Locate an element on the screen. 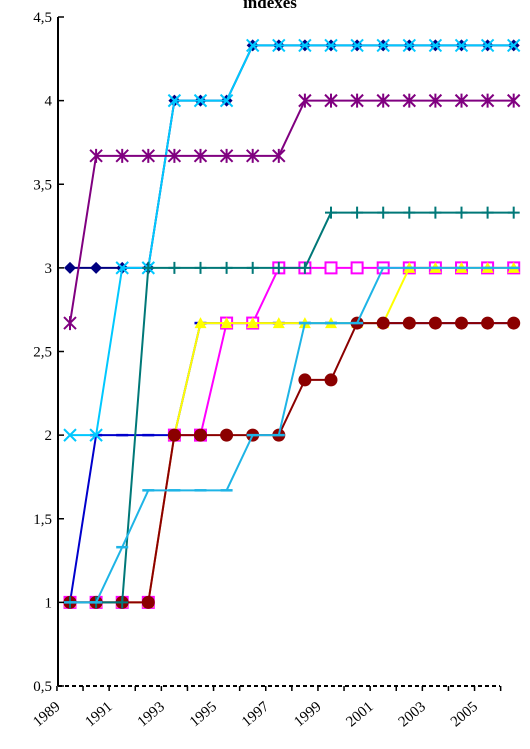 Image resolution: width=530 pixels, height=749 pixels. x-tick-label: 1995 is located at coordinates (203, 715).